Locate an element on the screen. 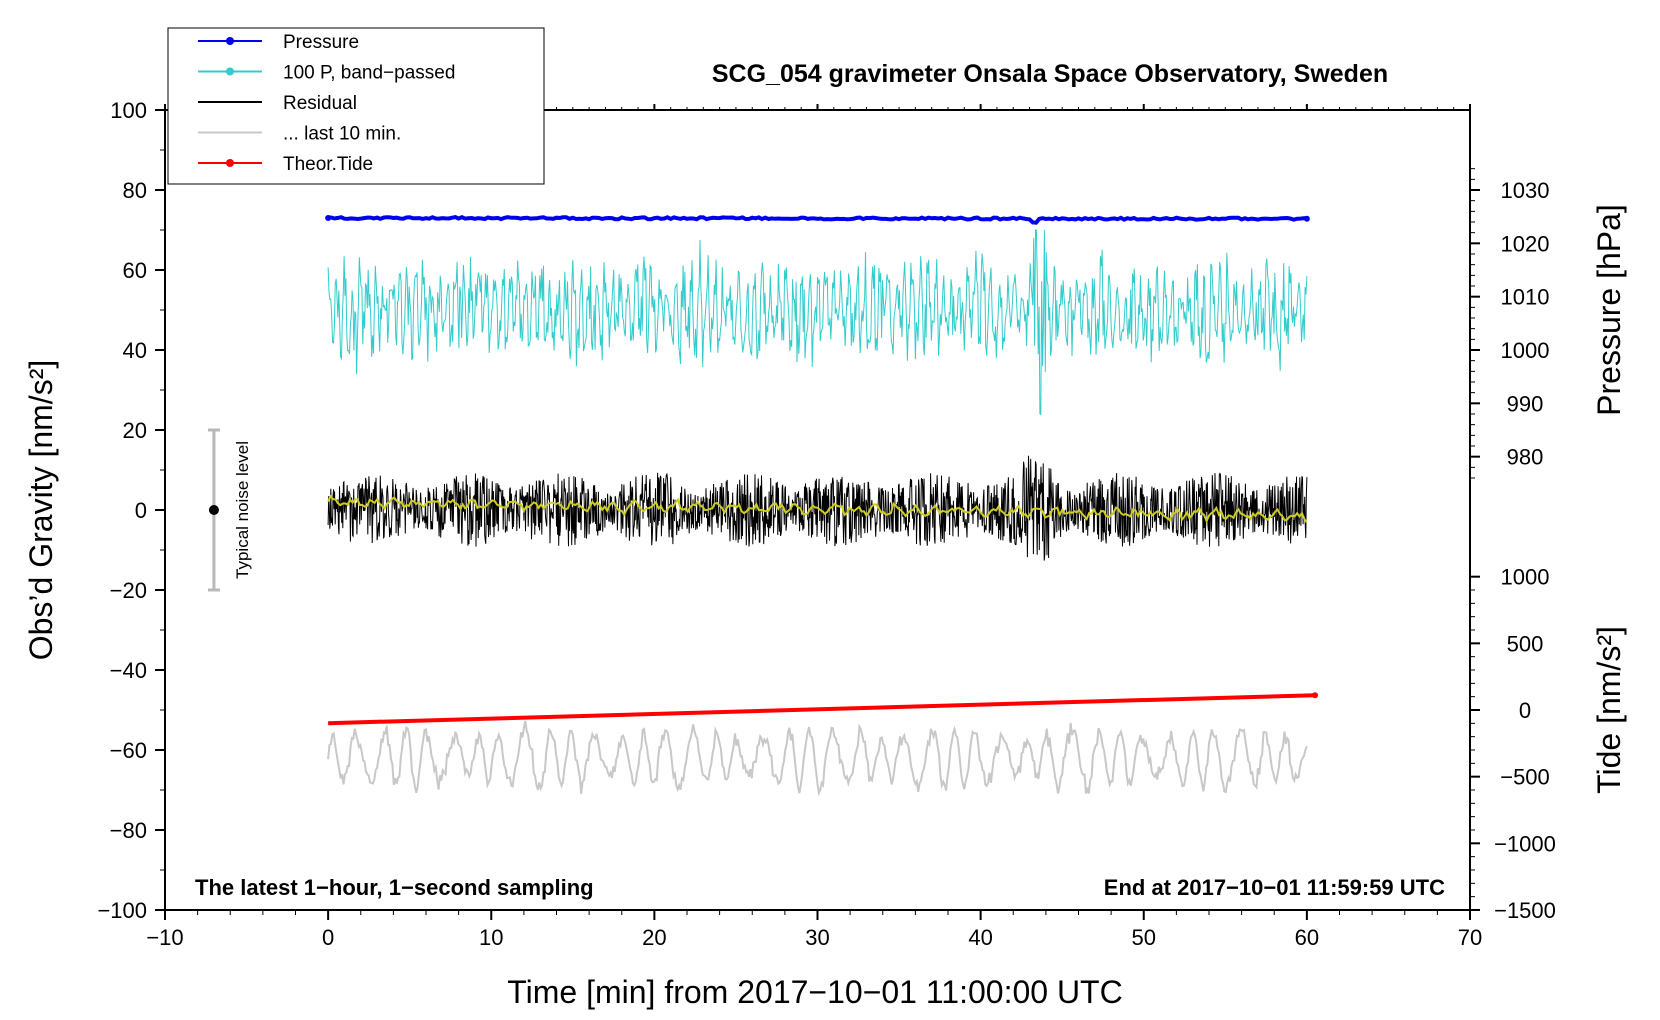 The height and width of the screenshot is (1020, 1660). x-tick-label: 60 is located at coordinates (1307, 937).